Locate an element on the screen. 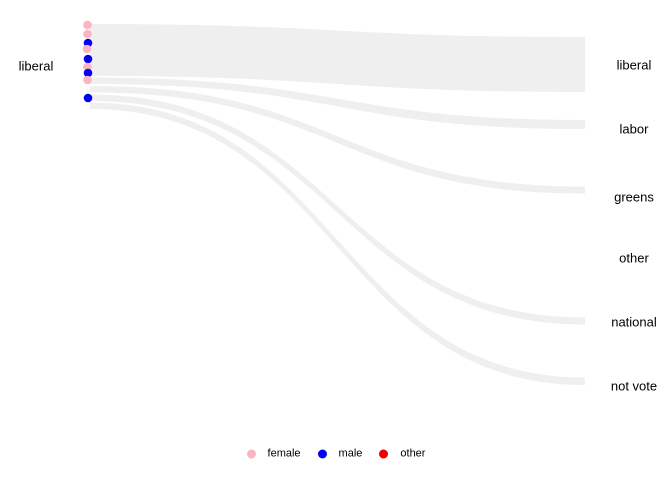 This screenshot has height=480, width=672. legend: female male other is located at coordinates (336, 453).